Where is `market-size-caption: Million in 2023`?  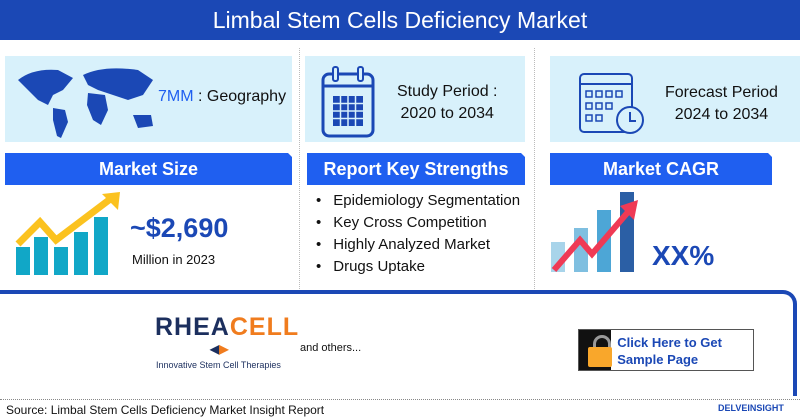 market-size-caption: Million in 2023 is located at coordinates (174, 259).